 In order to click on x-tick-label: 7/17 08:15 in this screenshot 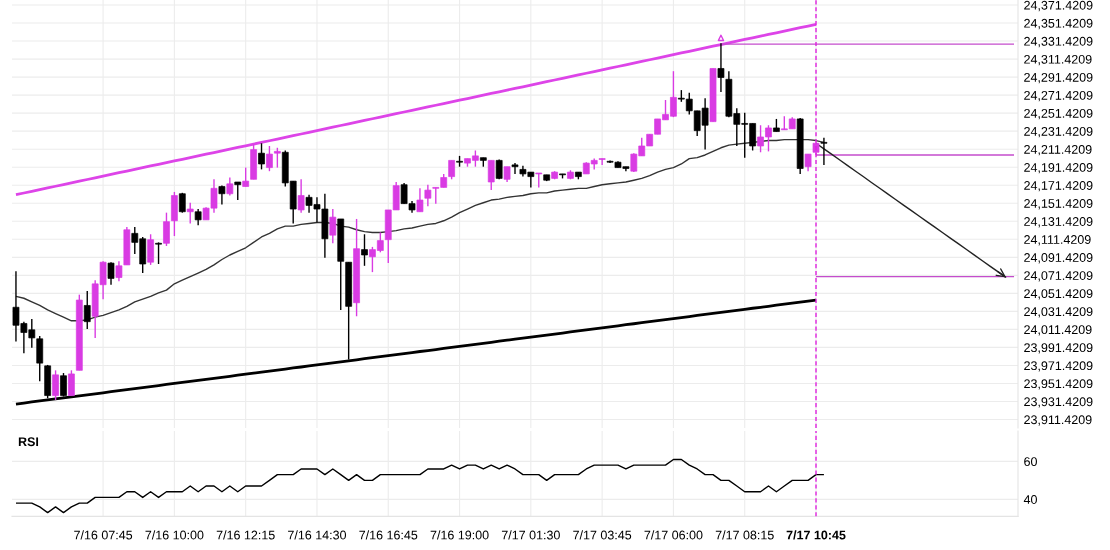, I will do `click(744, 535)`.